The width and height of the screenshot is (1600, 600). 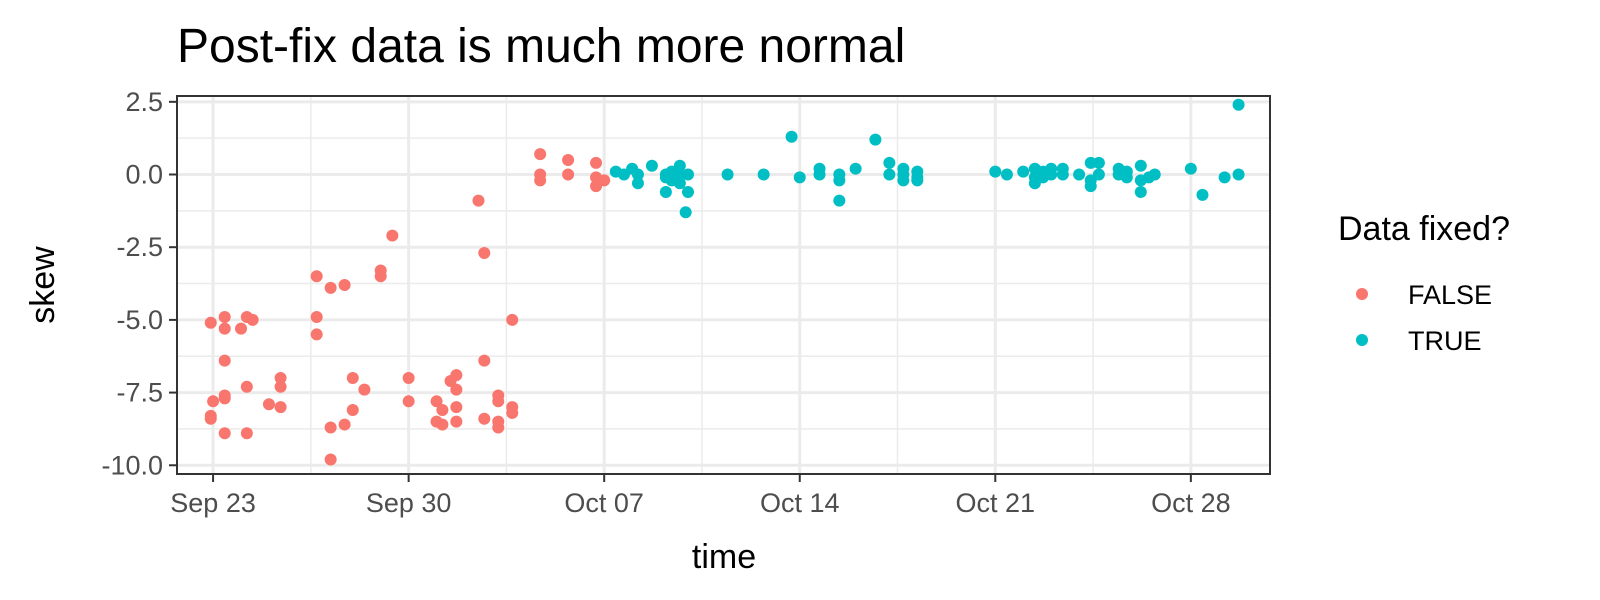 What do you see at coordinates (1424, 318) in the screenshot?
I see `legend-items: FALSE TRUE` at bounding box center [1424, 318].